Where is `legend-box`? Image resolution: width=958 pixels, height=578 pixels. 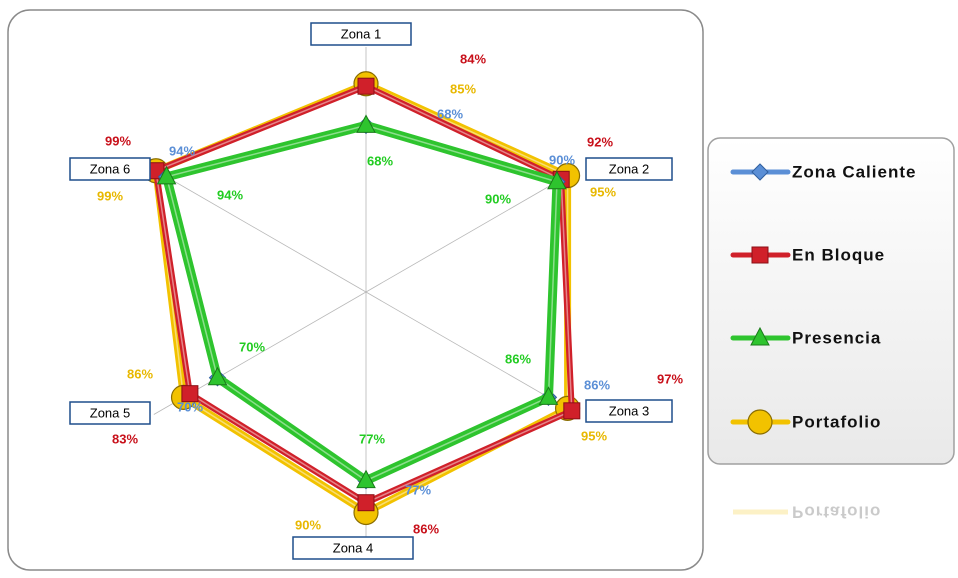 legend-box is located at coordinates (831, 301).